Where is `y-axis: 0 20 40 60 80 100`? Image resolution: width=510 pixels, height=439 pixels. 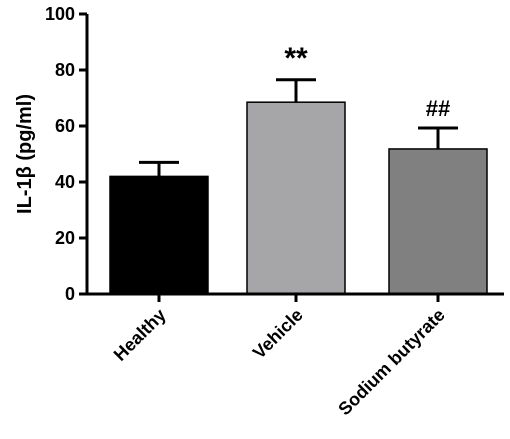 y-axis: 0 20 40 60 80 100 is located at coordinates (67, 154).